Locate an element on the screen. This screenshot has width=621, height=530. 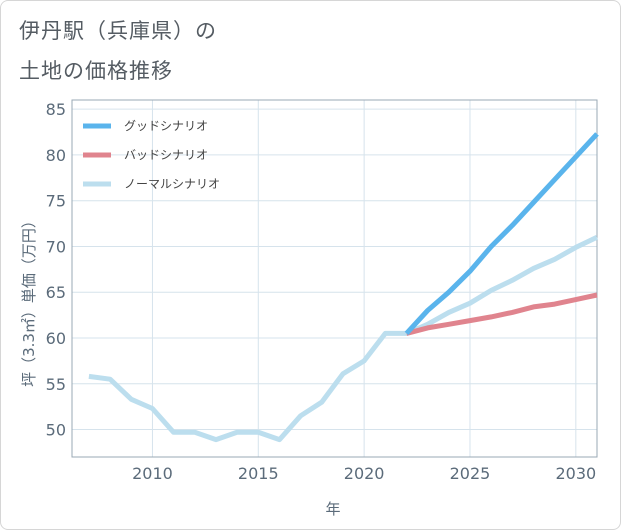
y-axis-title: 坪（3.3㎡）単価（万円） is located at coordinates (29, 300).